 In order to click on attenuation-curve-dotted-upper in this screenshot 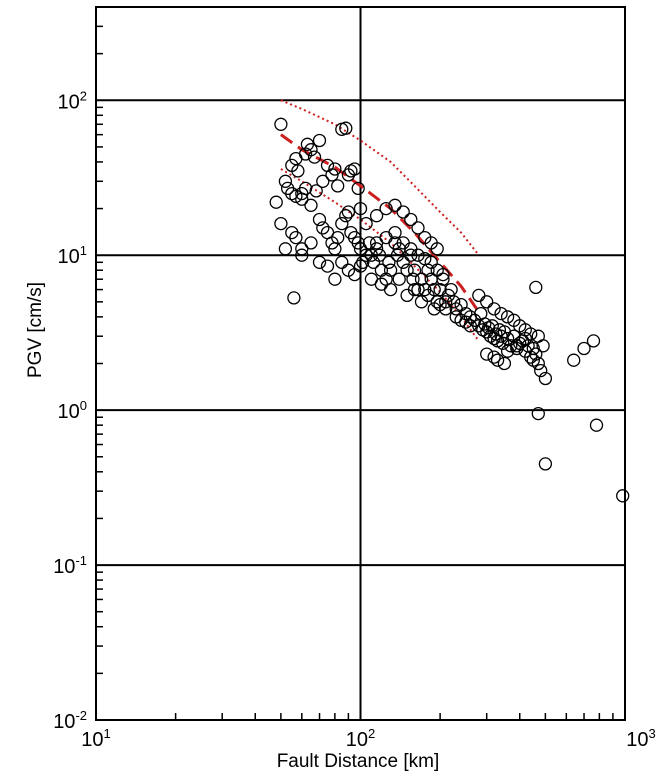, I will do `click(380, 177)`.